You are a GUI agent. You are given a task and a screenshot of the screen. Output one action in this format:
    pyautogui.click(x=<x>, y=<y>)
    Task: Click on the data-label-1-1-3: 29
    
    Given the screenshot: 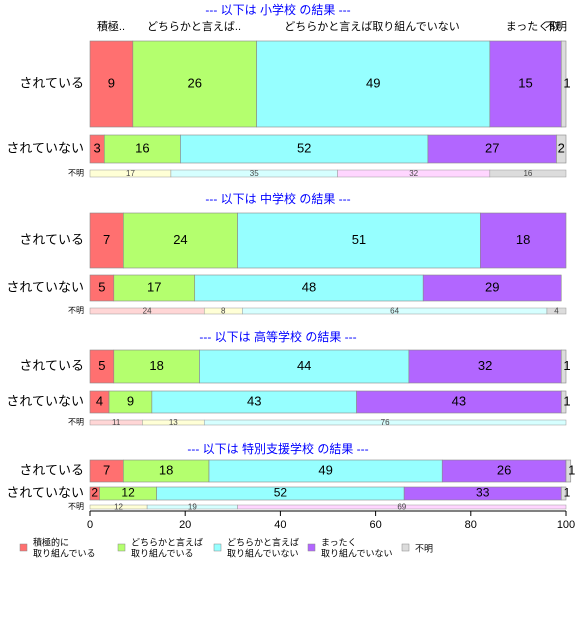 What is the action you would take?
    pyautogui.click(x=492, y=286)
    